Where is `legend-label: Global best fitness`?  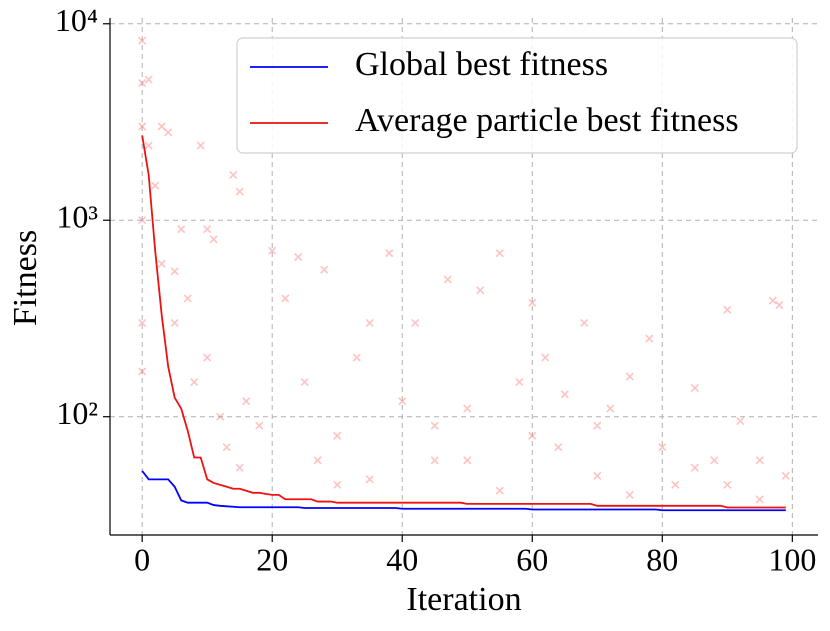
legend-label: Global best fitness is located at coordinates (481, 64).